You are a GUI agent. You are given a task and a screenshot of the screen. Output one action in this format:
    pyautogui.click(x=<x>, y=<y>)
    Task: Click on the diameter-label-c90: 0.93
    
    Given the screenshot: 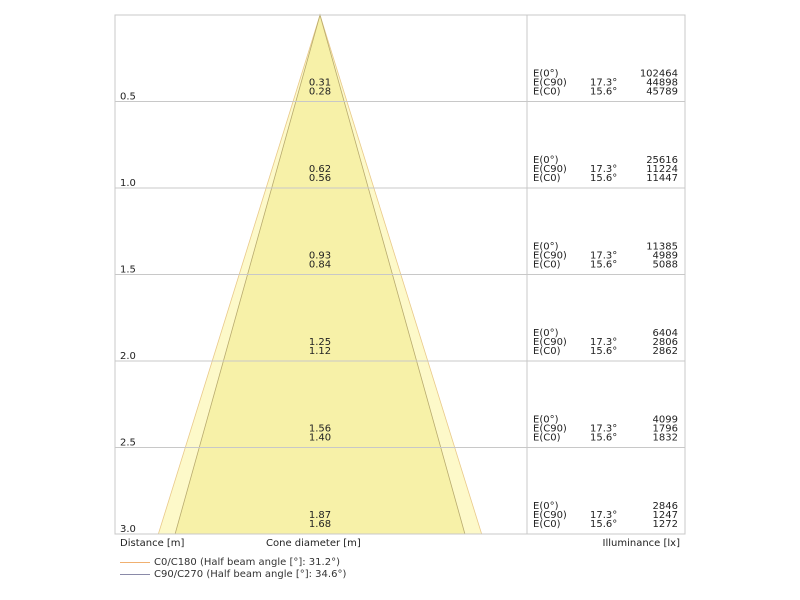 What is the action you would take?
    pyautogui.click(x=320, y=256)
    